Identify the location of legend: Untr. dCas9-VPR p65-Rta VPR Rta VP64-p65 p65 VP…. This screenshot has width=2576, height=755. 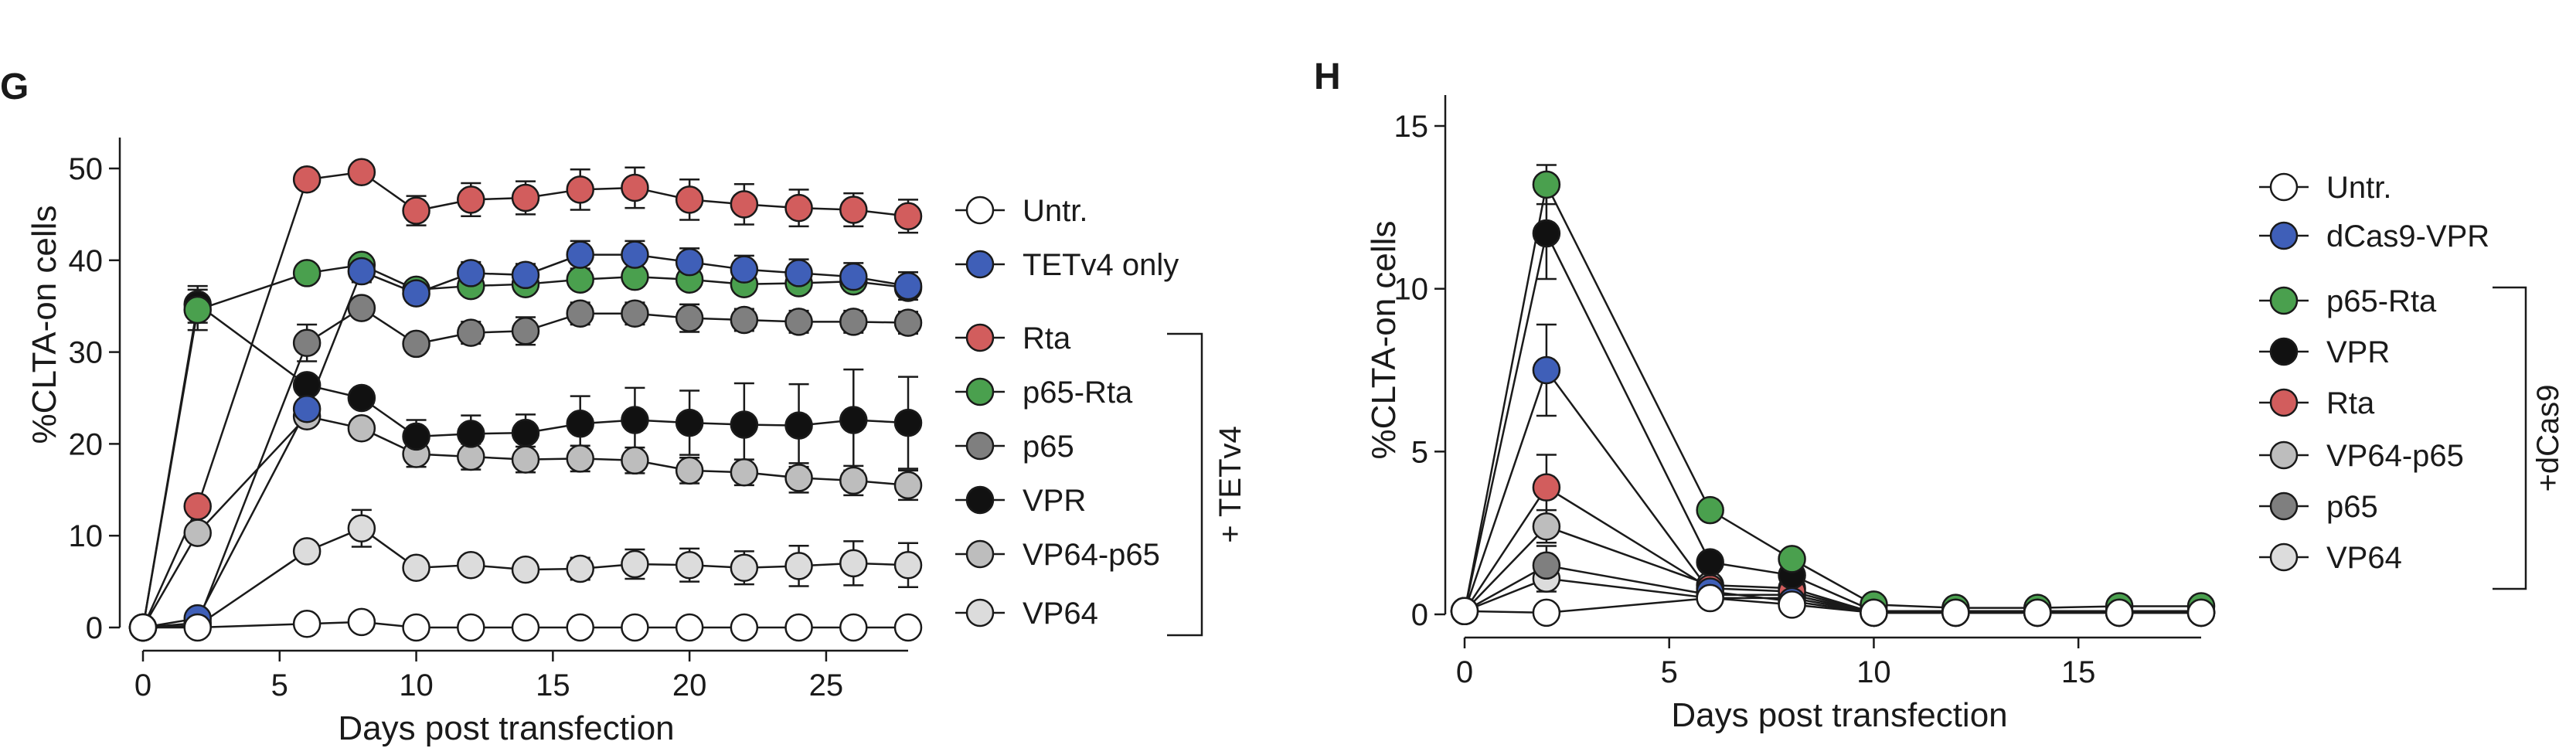
(2374, 373).